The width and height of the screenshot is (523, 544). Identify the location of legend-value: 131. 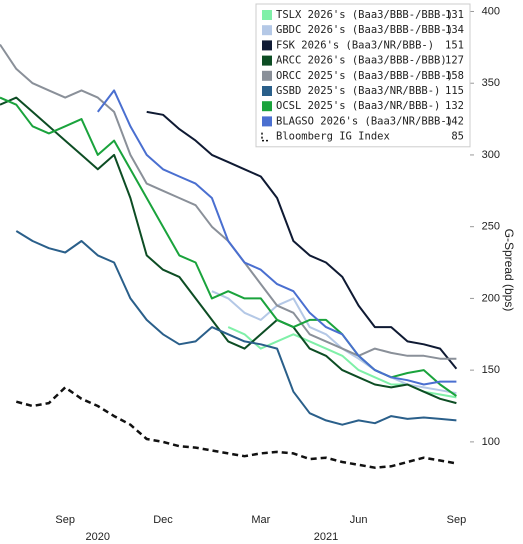
(454, 15).